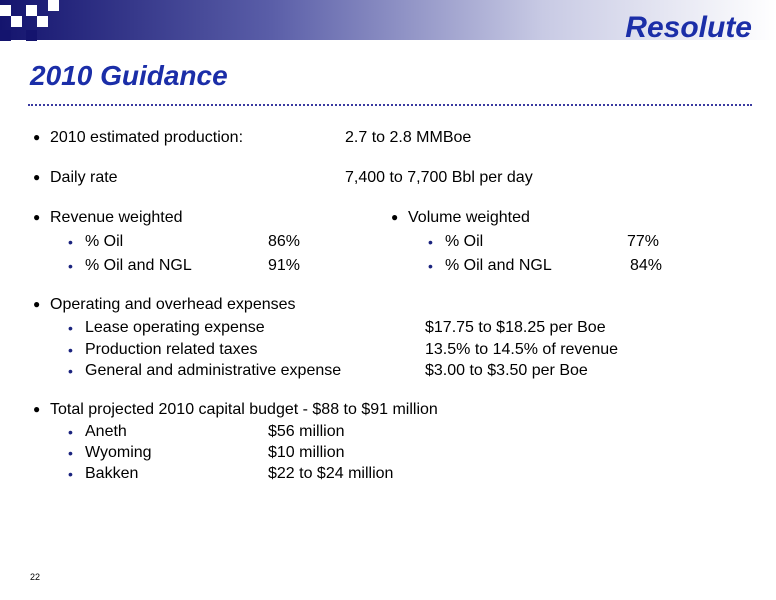 This screenshot has height=600, width=776. What do you see at coordinates (166, 328) in the screenshot?
I see `row-label: Lease operating expense` at bounding box center [166, 328].